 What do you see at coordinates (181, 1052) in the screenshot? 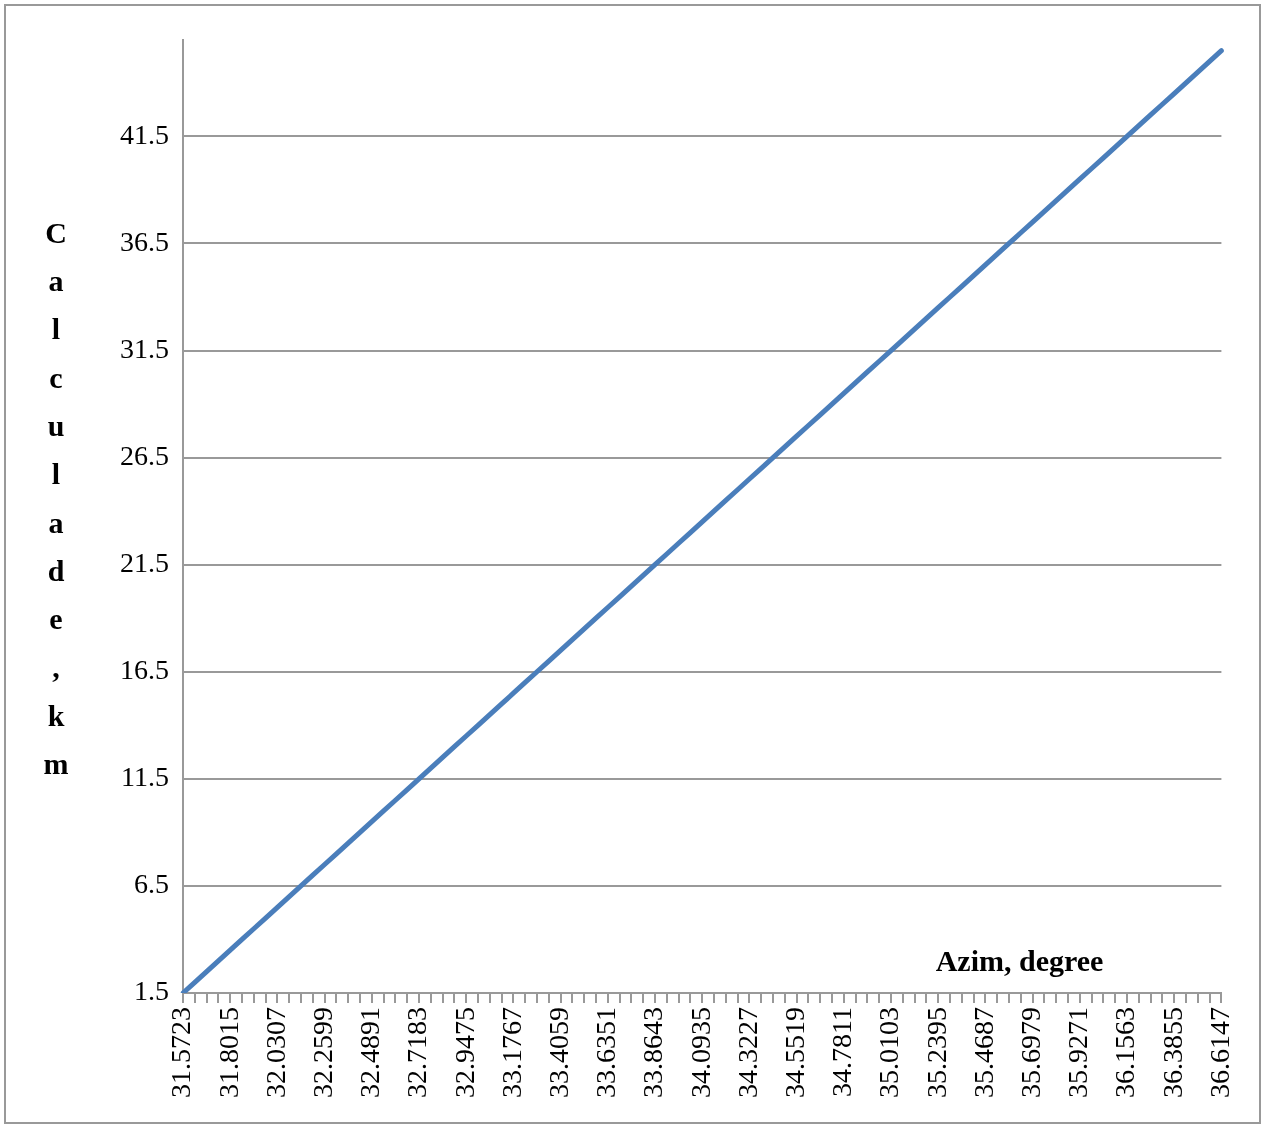
I see `x-tick-label: 31.5723` at bounding box center [181, 1052].